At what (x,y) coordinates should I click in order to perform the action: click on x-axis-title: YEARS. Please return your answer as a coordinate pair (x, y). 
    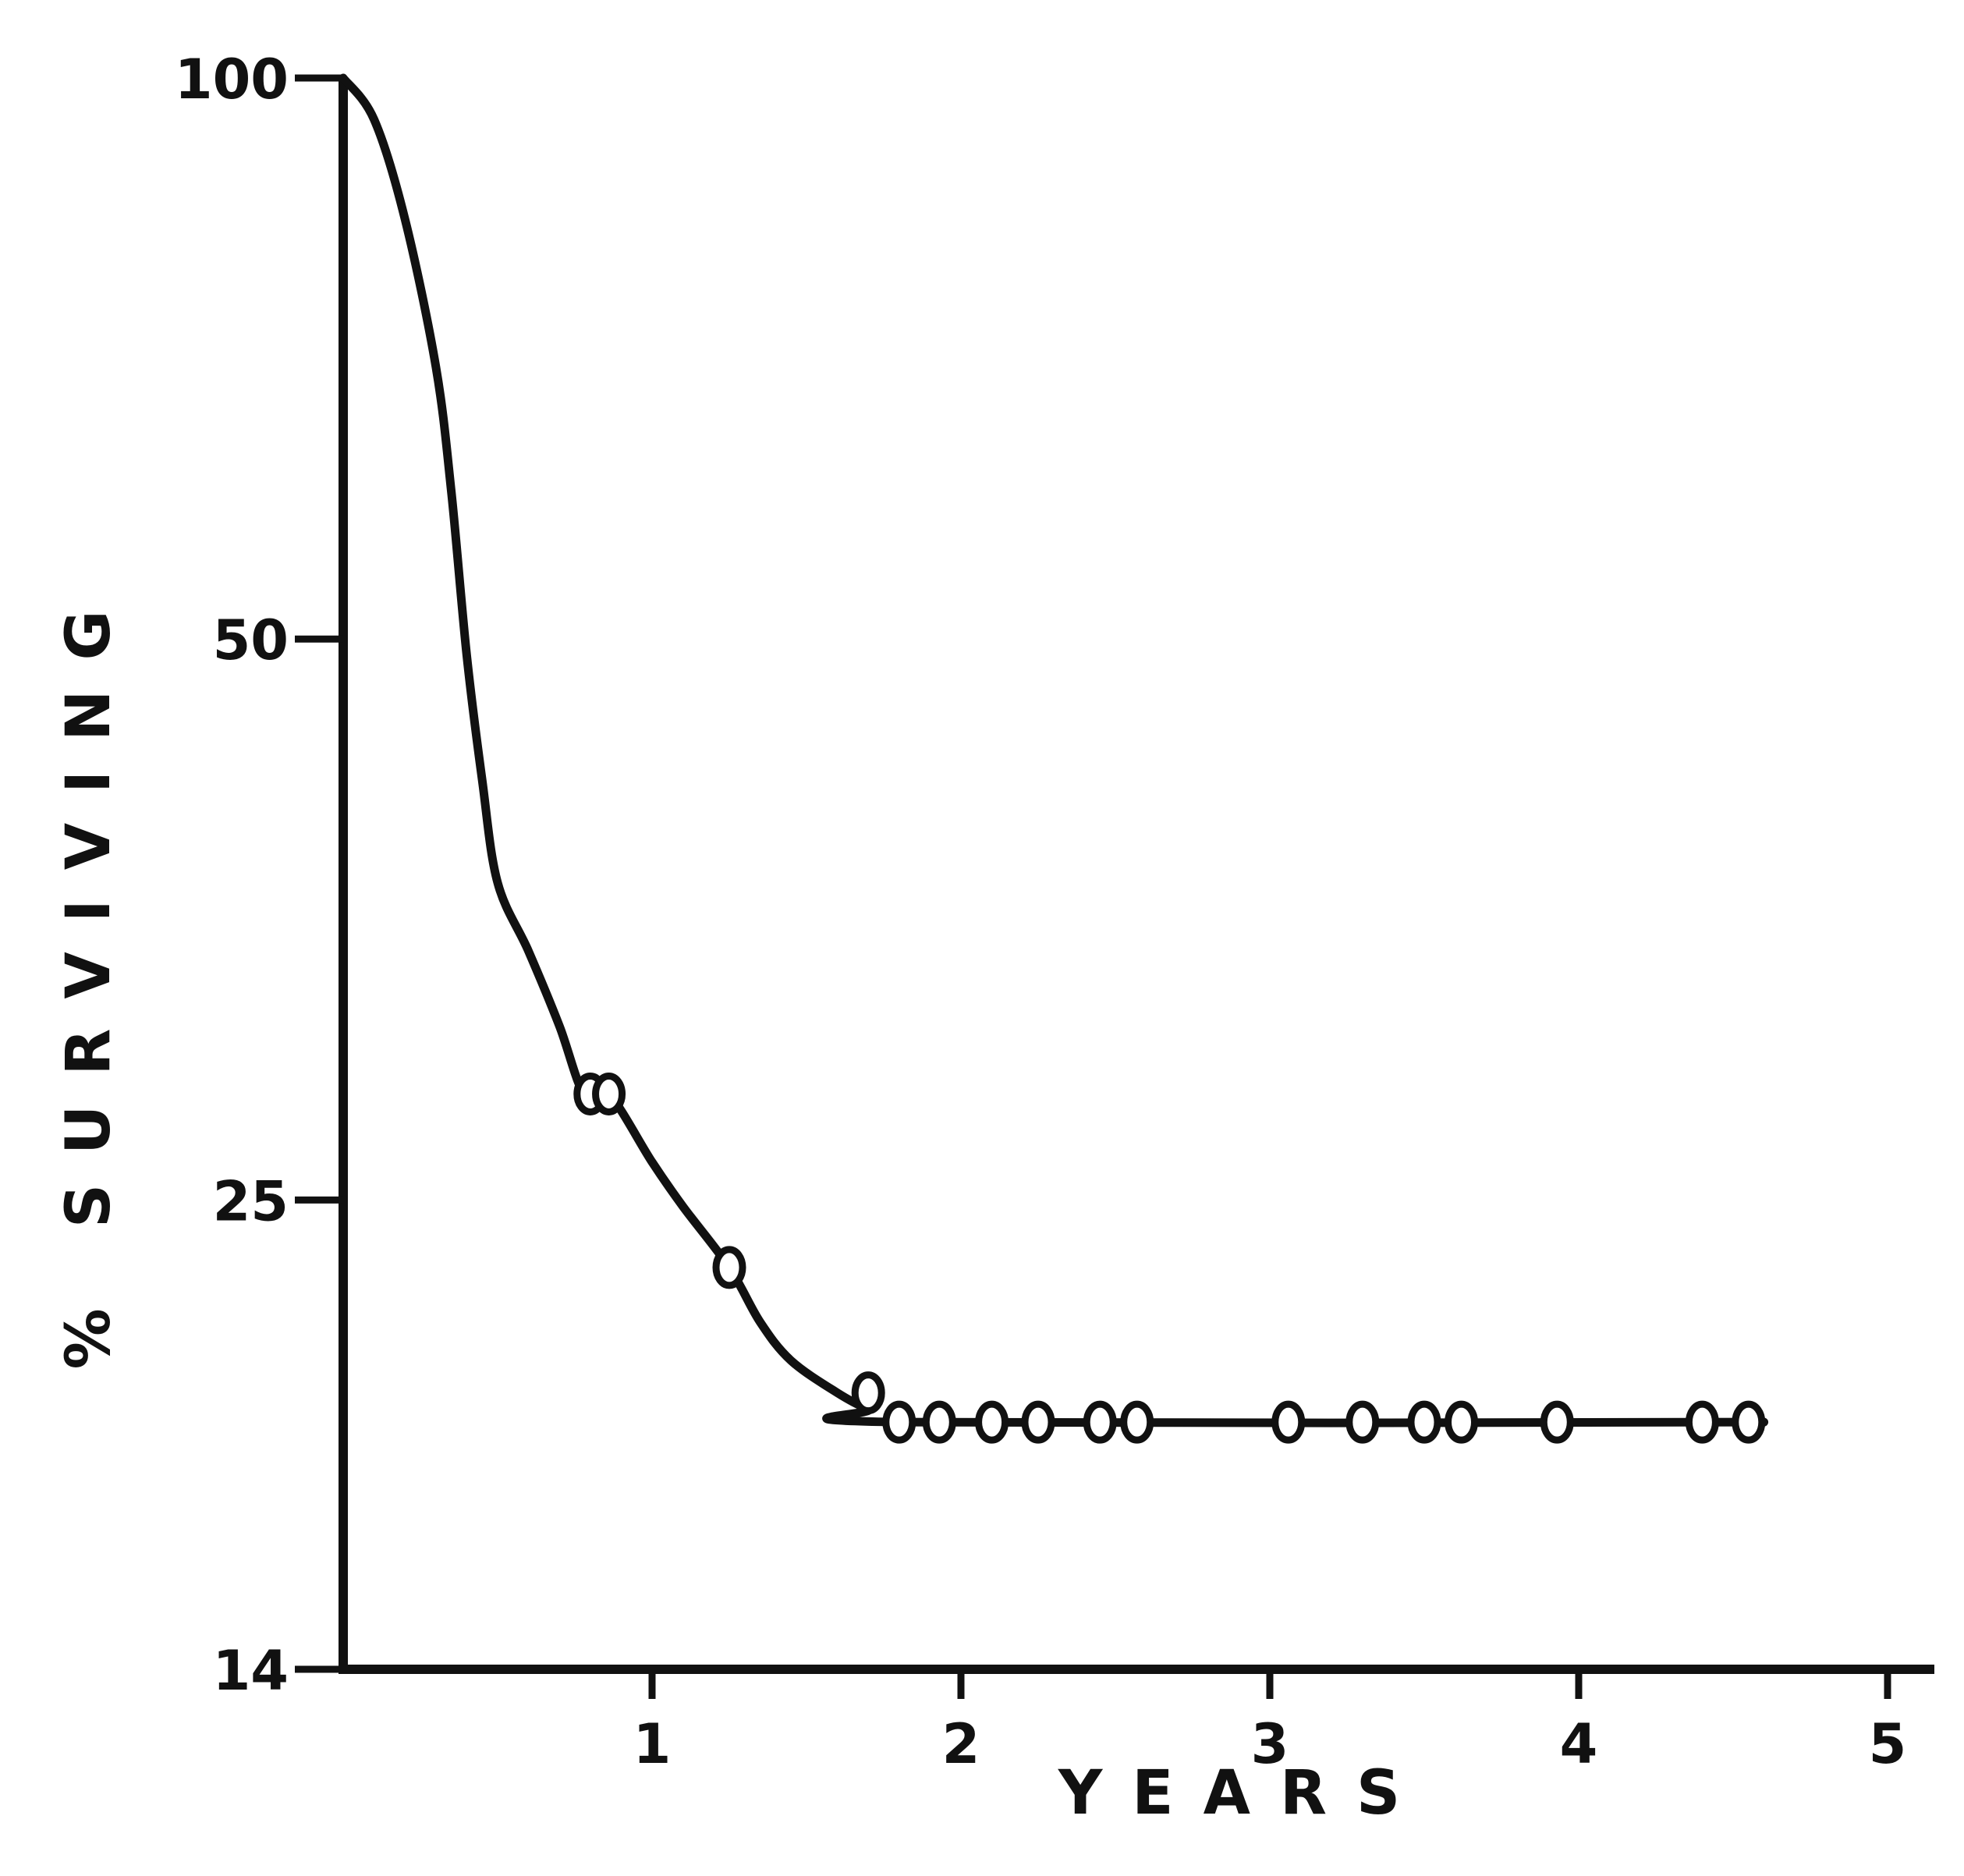
    Looking at the image, I should click on (1244, 1793).